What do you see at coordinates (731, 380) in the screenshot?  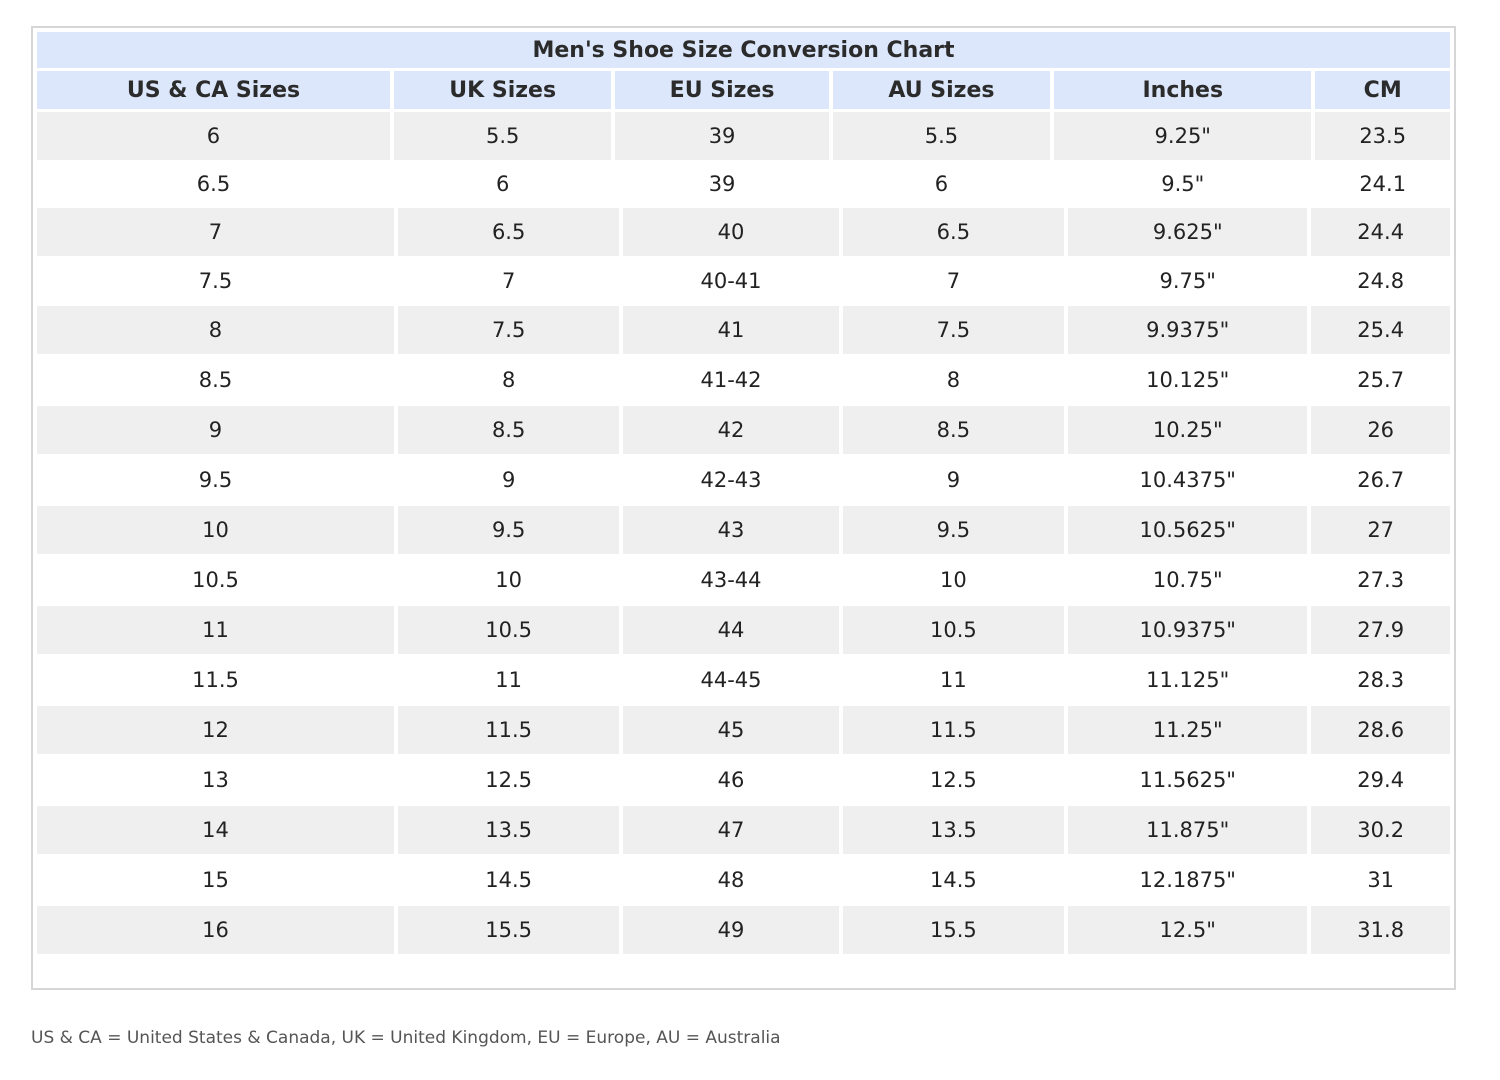 I see `table-cell: 41-42` at bounding box center [731, 380].